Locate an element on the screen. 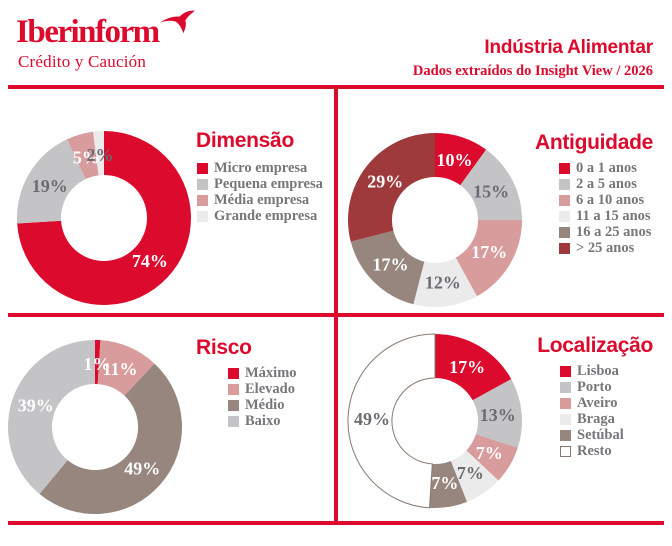 This screenshot has width=672, height=546. legend-item-set-bal: Setúbal is located at coordinates (592, 435).